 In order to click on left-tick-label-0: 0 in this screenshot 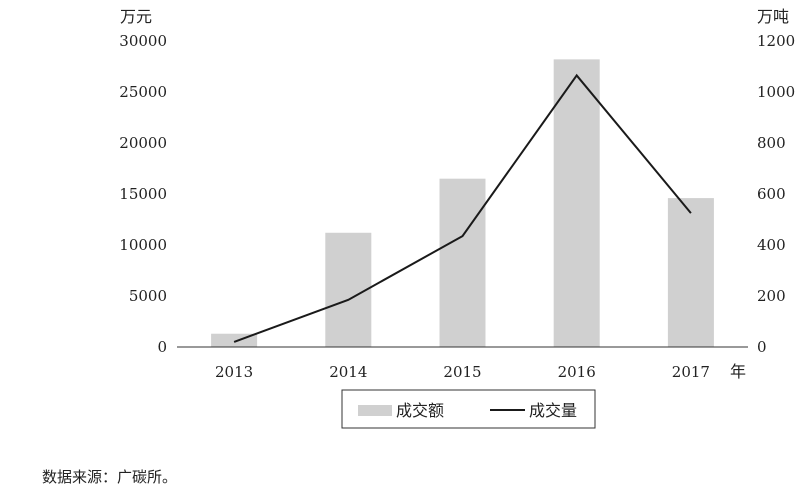, I will do `click(162, 347)`.